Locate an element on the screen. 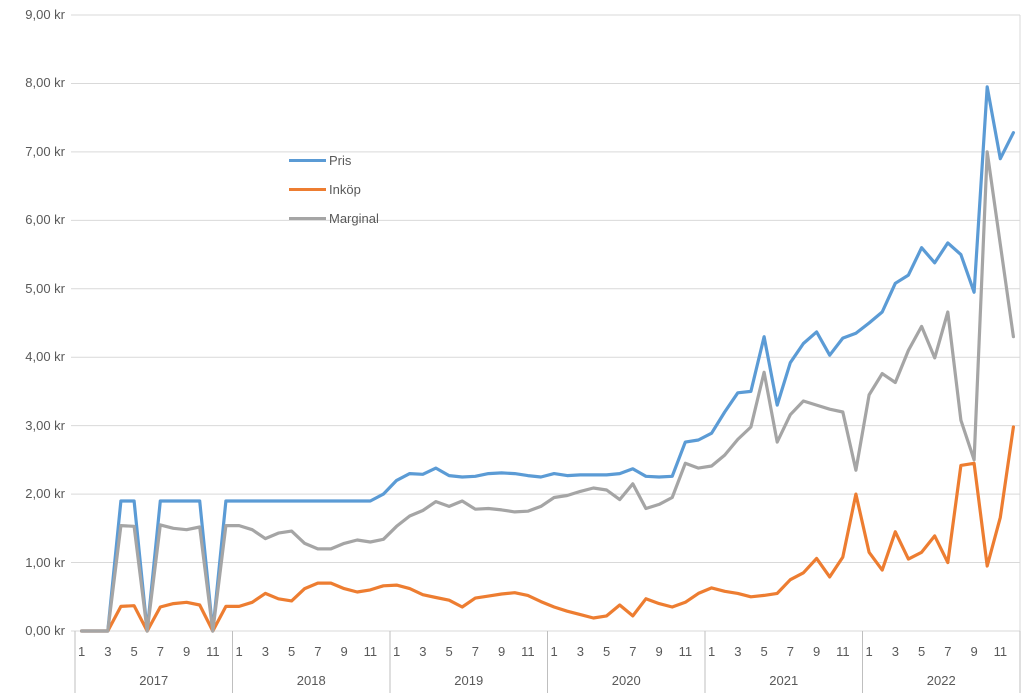 The height and width of the screenshot is (695, 1024). pris-line-swatch is located at coordinates (307, 160).